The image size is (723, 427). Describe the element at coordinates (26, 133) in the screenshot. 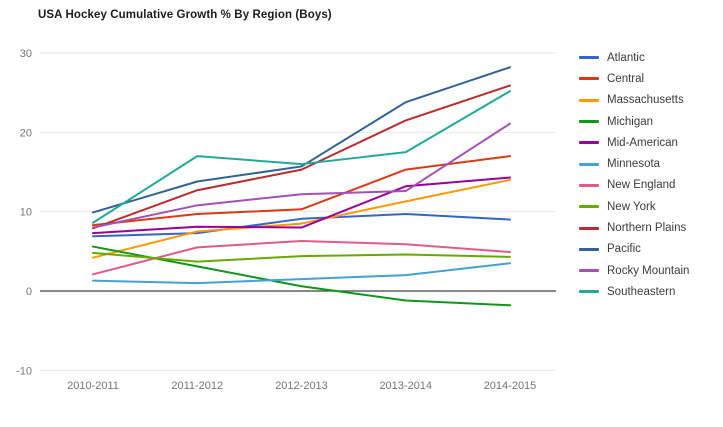

I see `y-tick-label: 20` at that location.